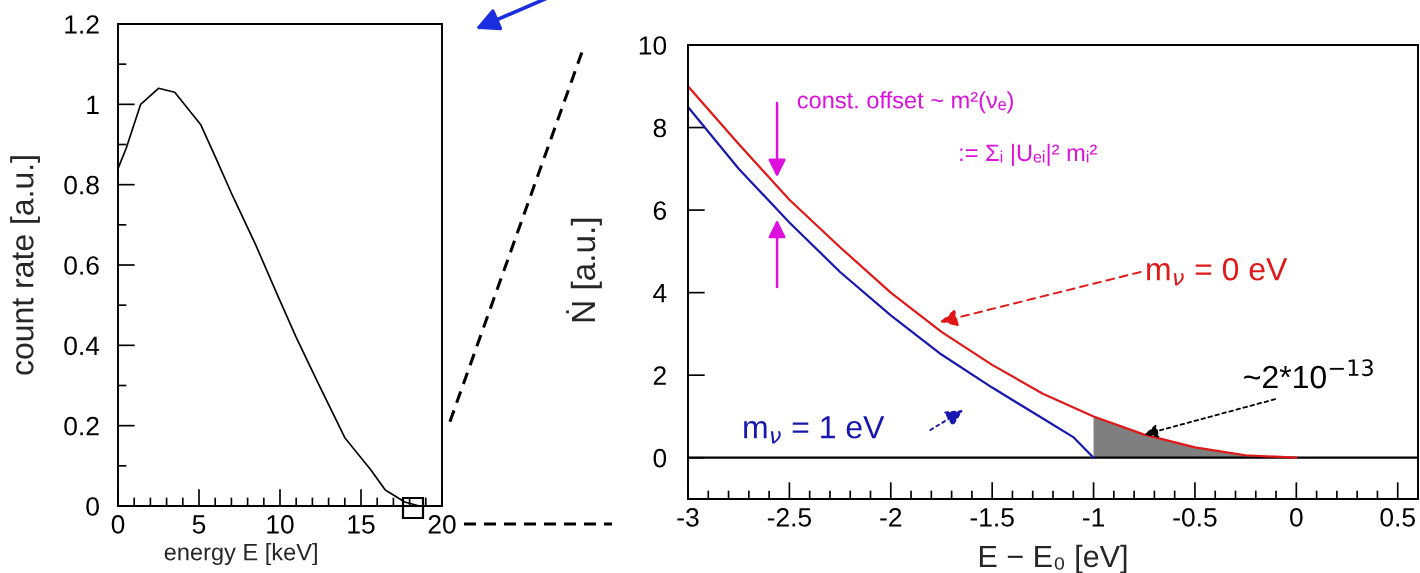  Describe the element at coordinates (660, 210) in the screenshot. I see `y-tick-label: 6` at that location.